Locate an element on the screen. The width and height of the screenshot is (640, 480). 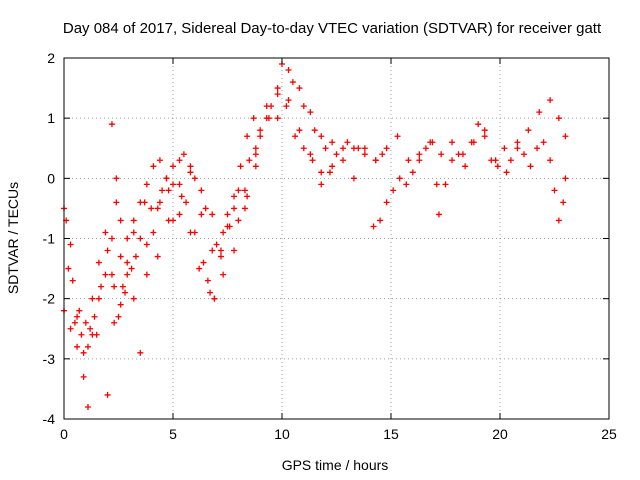
x-tick-label: 25 is located at coordinates (609, 434).